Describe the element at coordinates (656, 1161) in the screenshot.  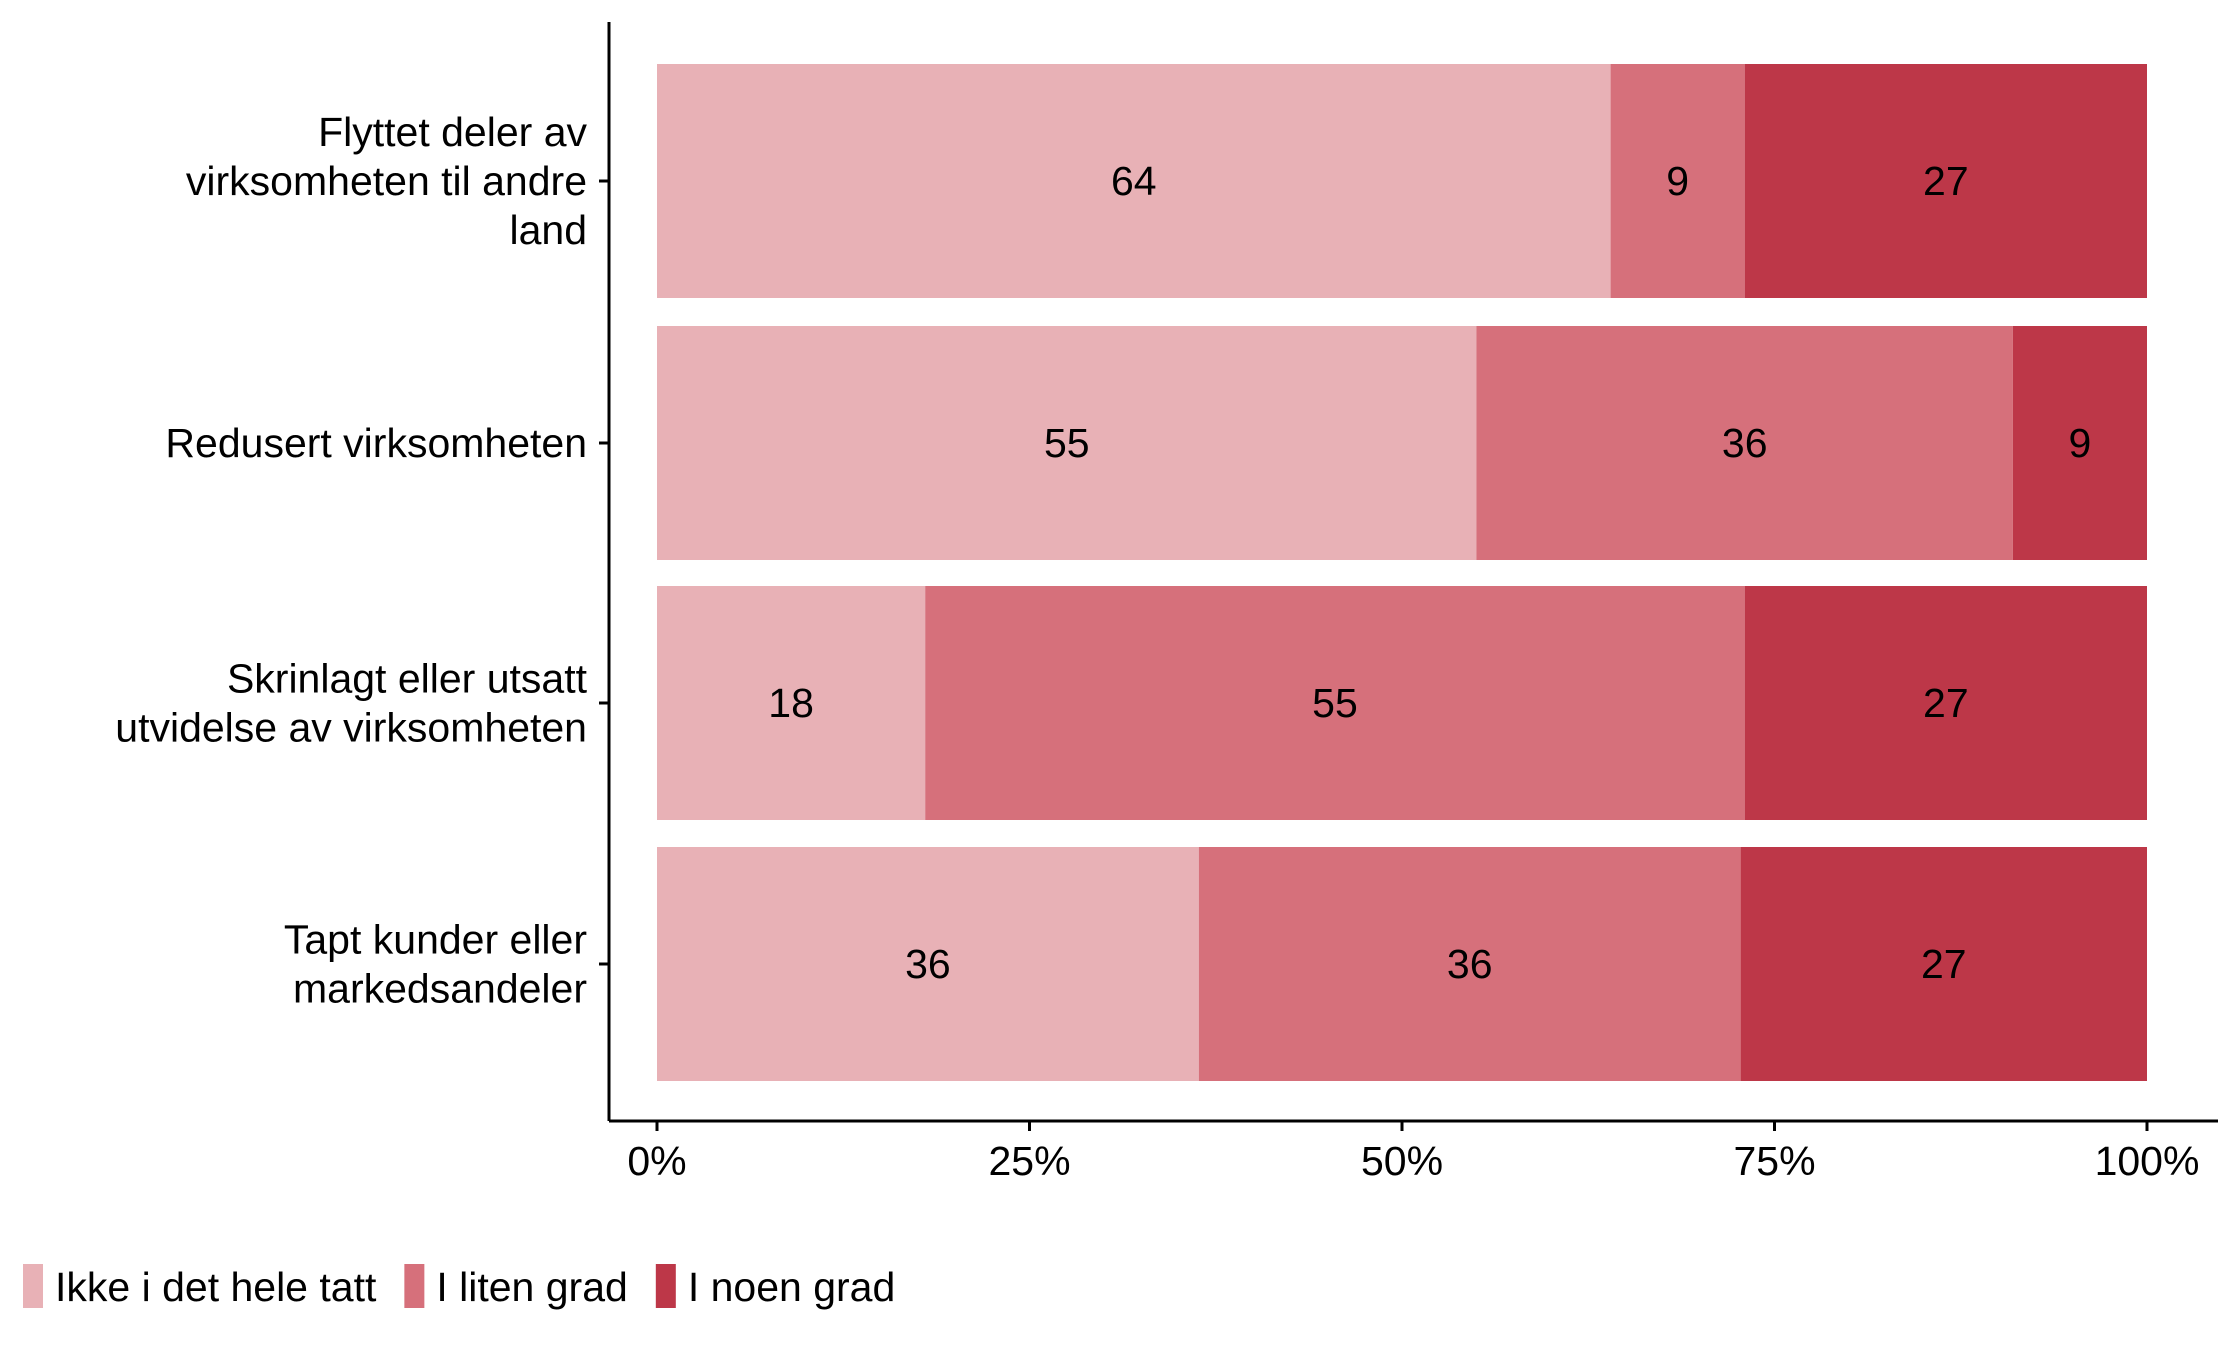
I see `x-tick-label: 0%` at that location.